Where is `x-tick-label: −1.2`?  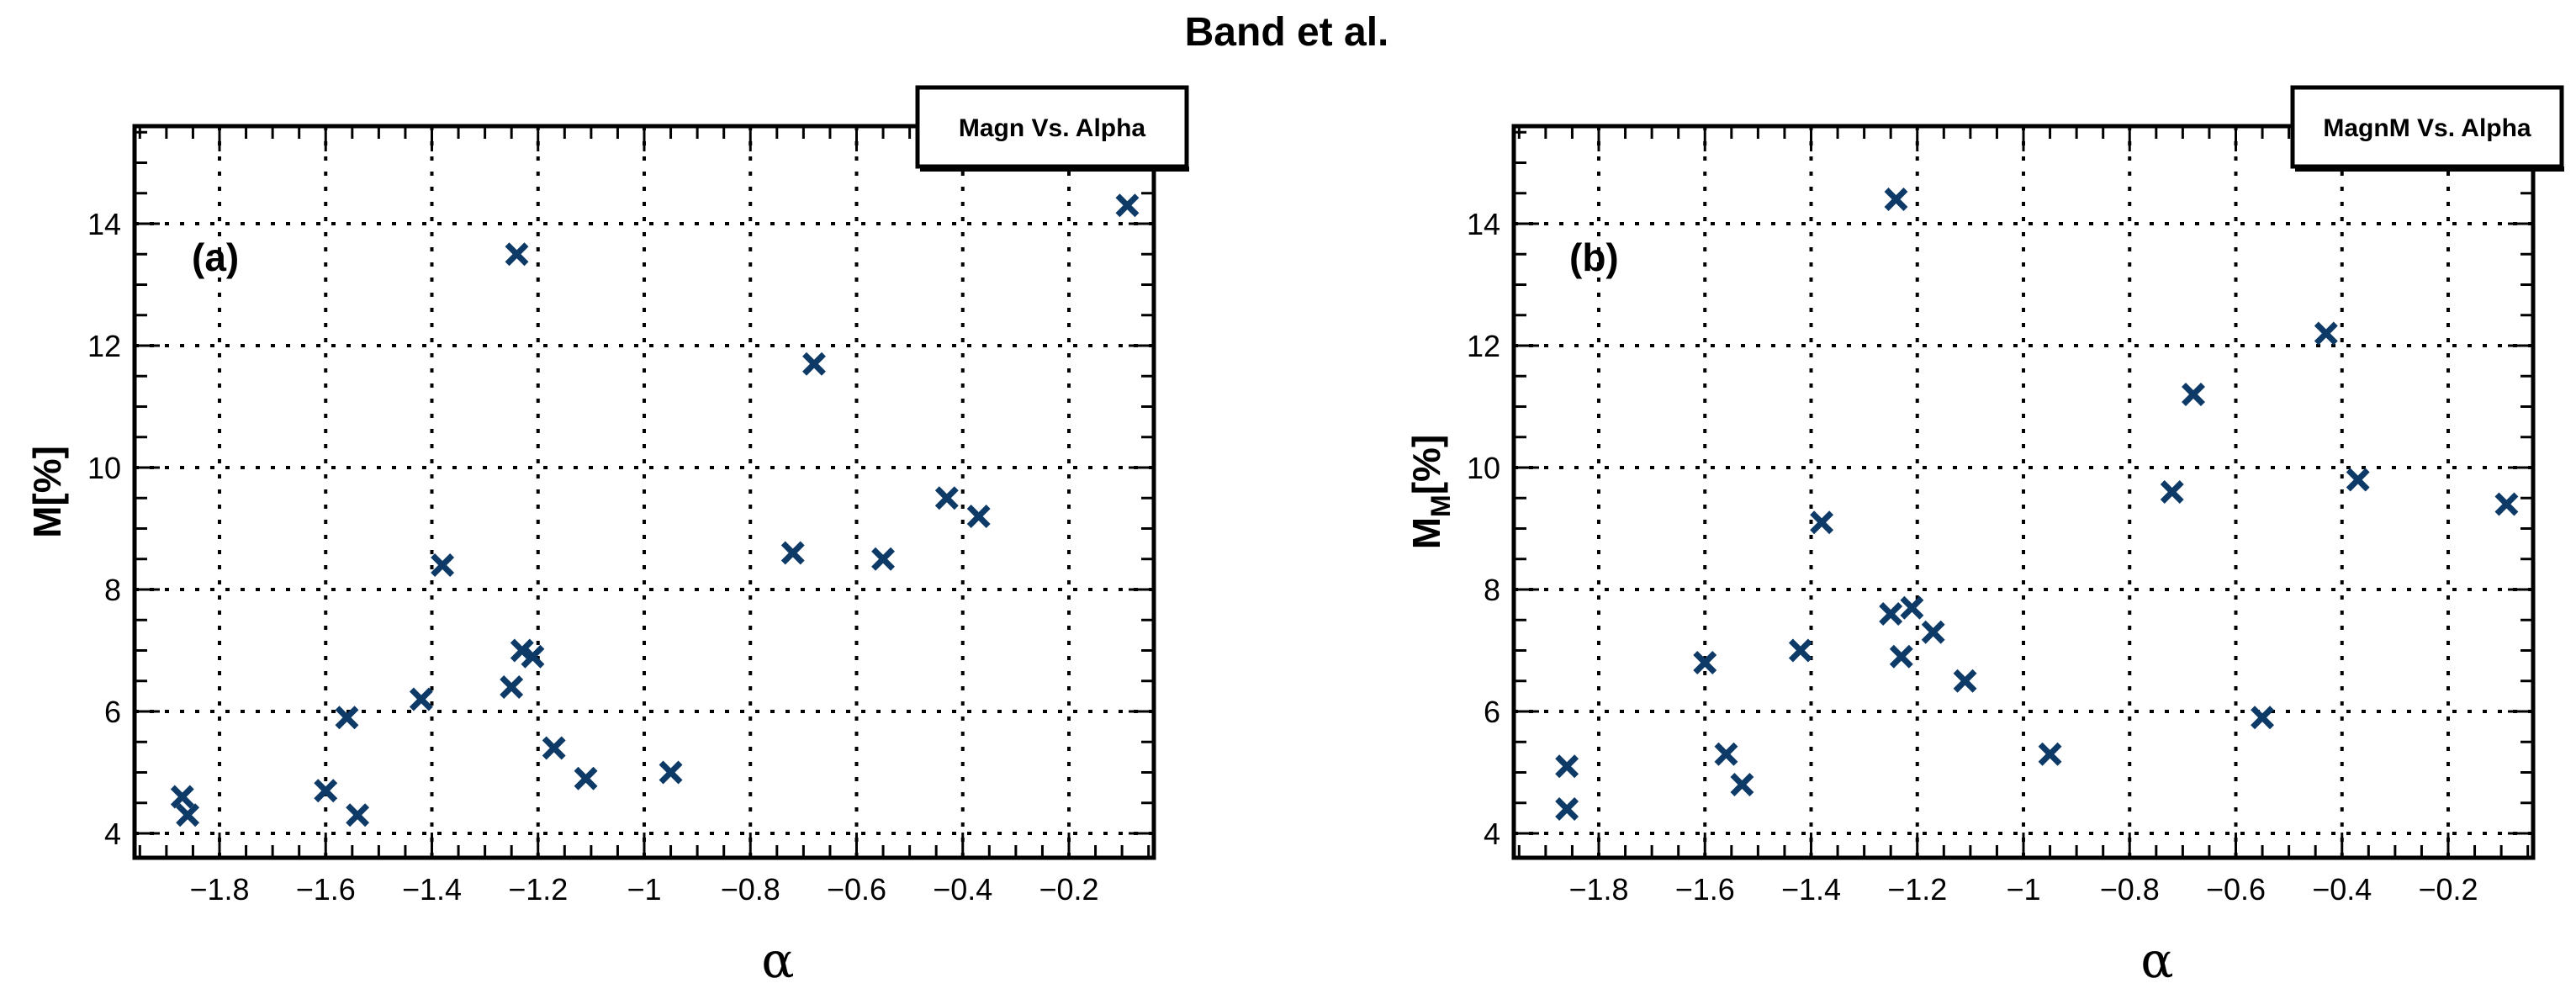 x-tick-label: −1.2 is located at coordinates (538, 889).